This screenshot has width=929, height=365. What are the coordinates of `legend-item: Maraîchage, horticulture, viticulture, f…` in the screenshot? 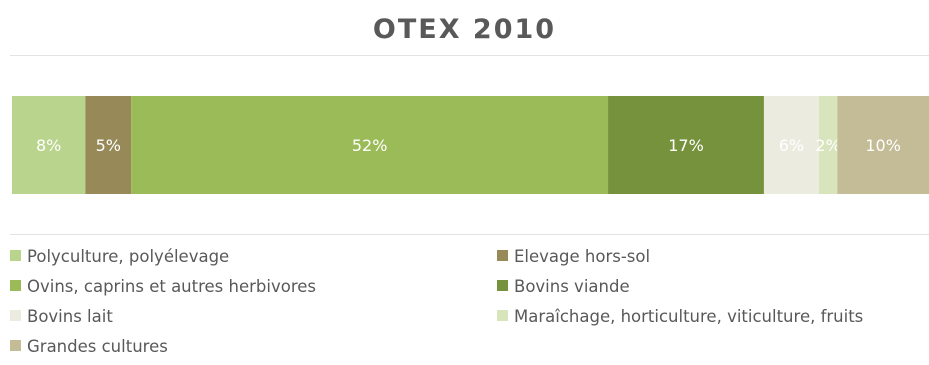 It's located at (680, 317).